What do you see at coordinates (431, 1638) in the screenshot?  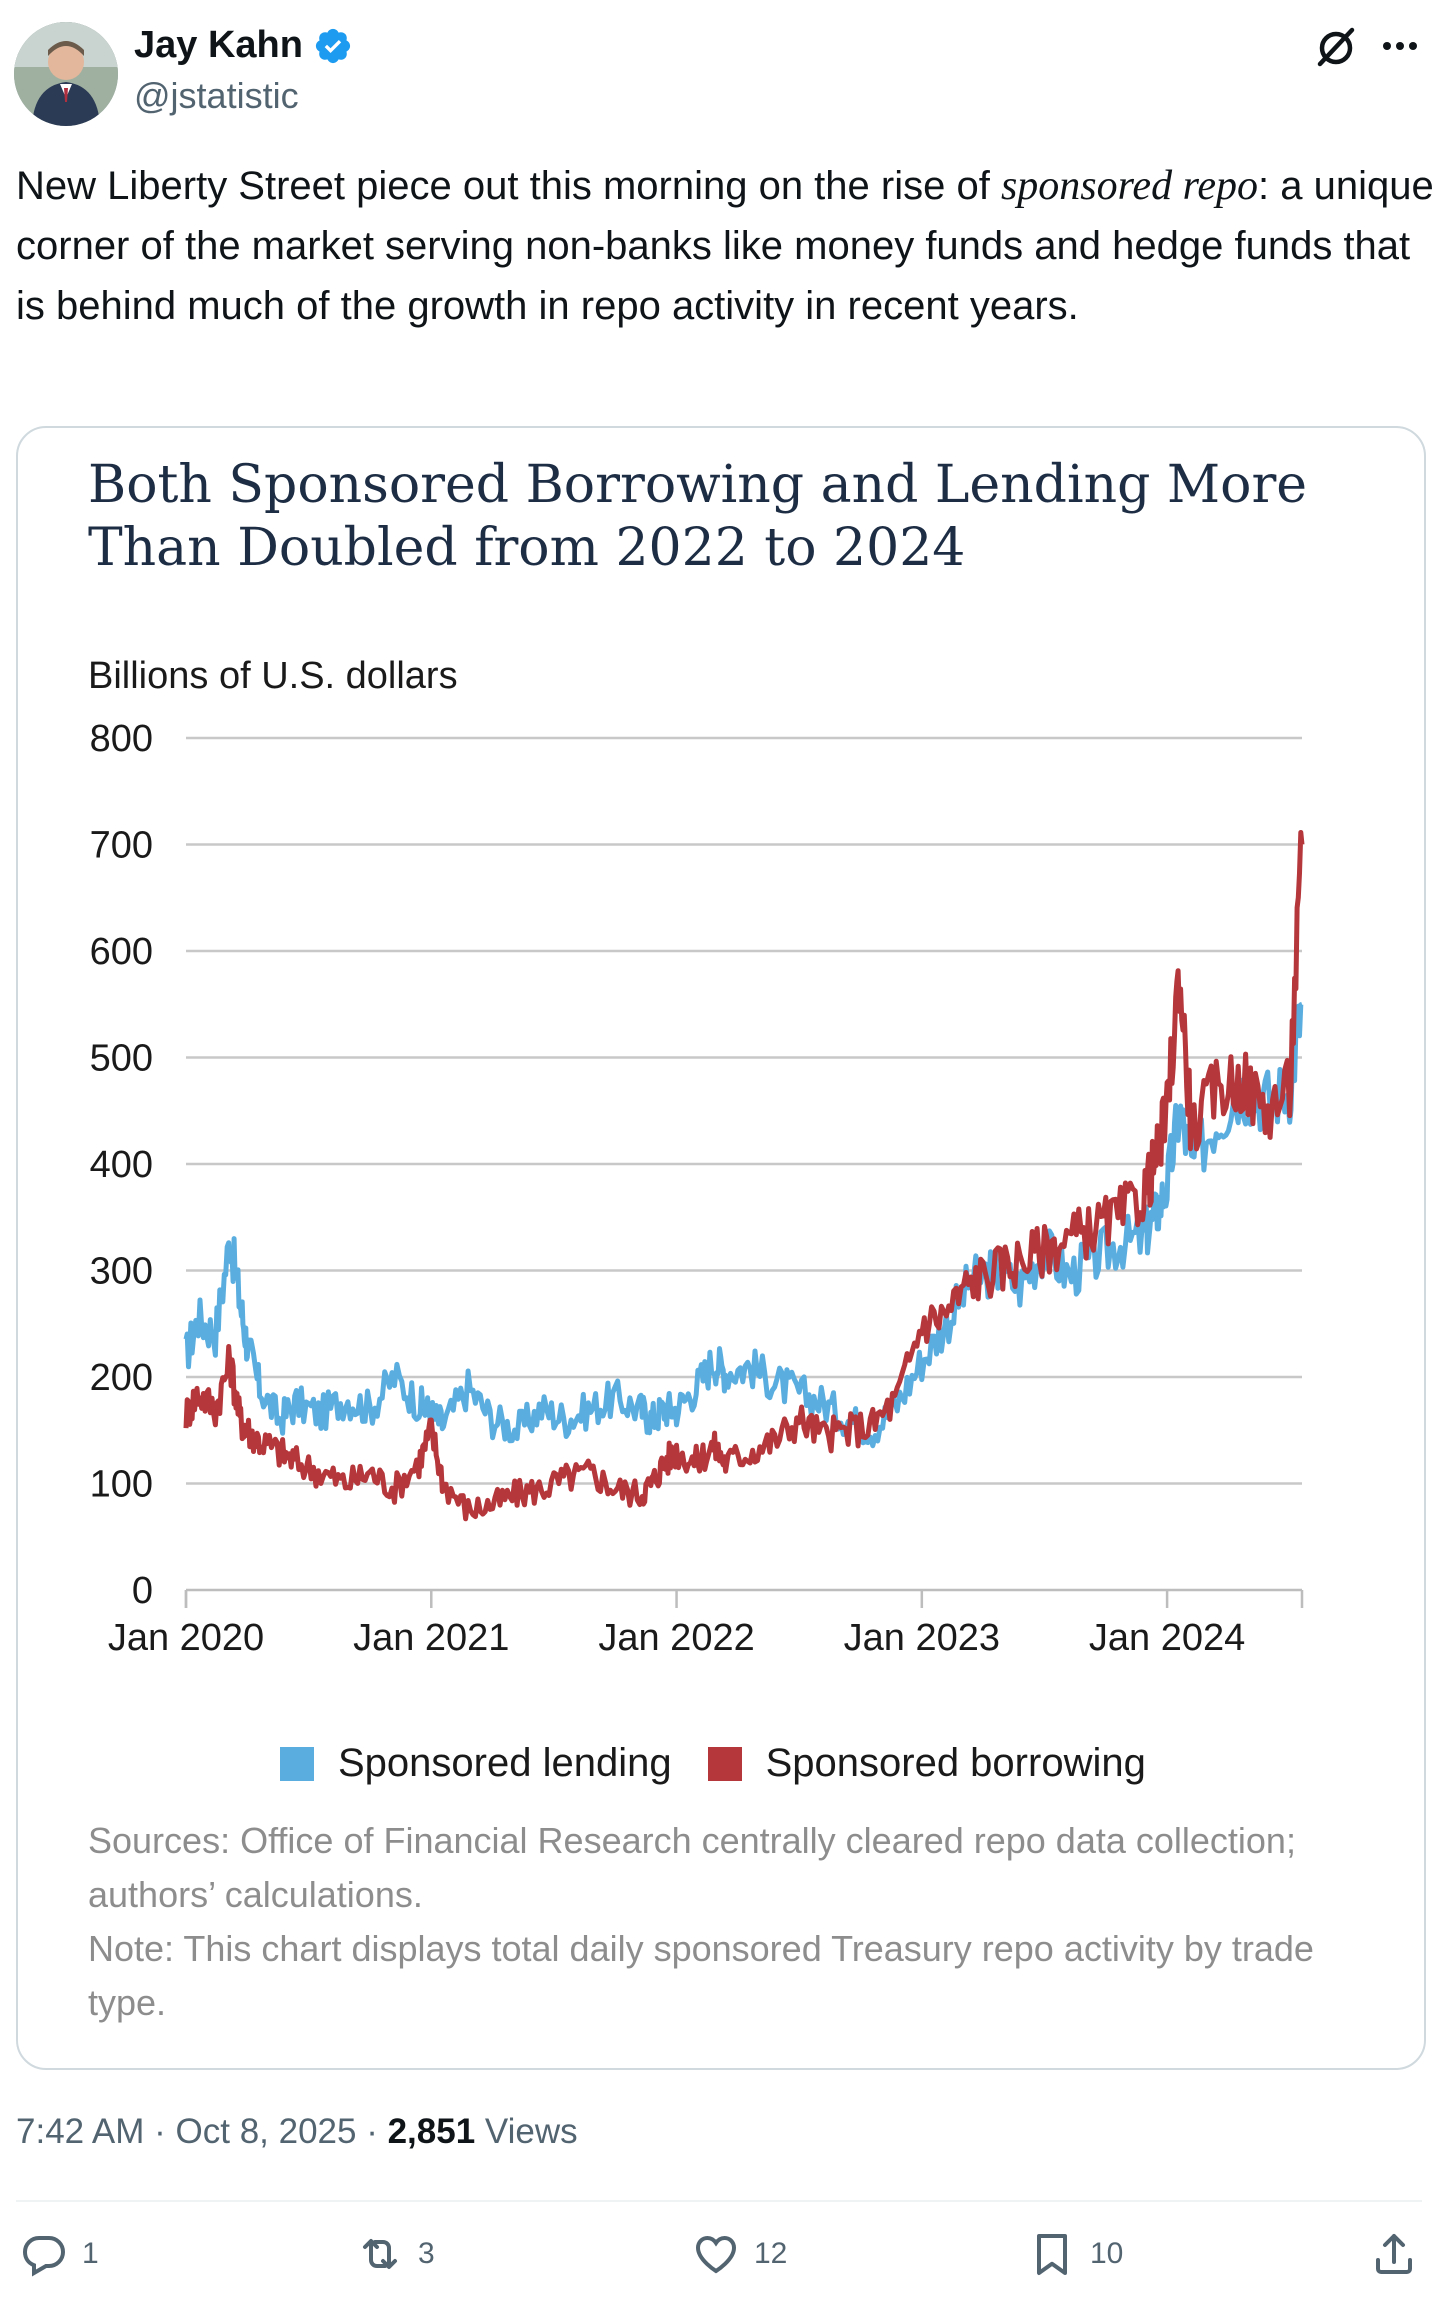 I see `x-tick-label: Jan 2021` at bounding box center [431, 1638].